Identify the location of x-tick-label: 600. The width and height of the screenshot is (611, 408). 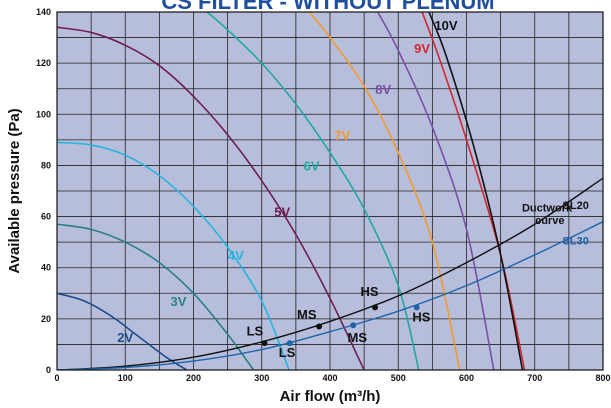
(466, 378).